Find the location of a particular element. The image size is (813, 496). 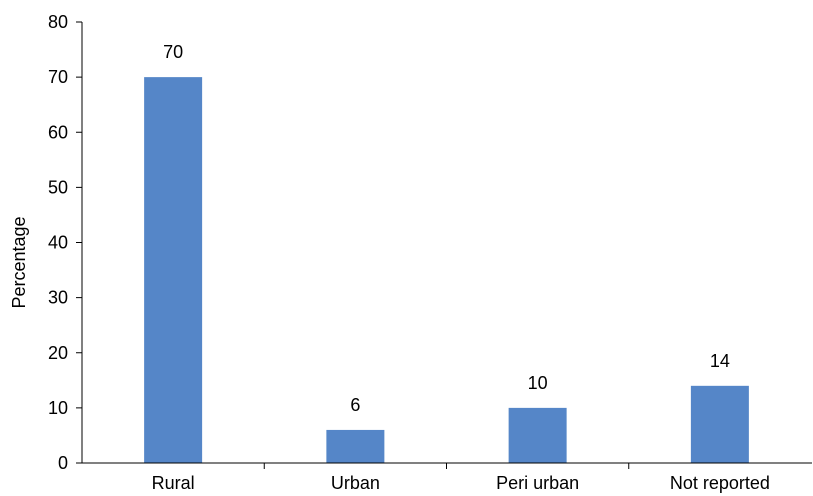

y-tick-label: 40 is located at coordinates (58, 243).